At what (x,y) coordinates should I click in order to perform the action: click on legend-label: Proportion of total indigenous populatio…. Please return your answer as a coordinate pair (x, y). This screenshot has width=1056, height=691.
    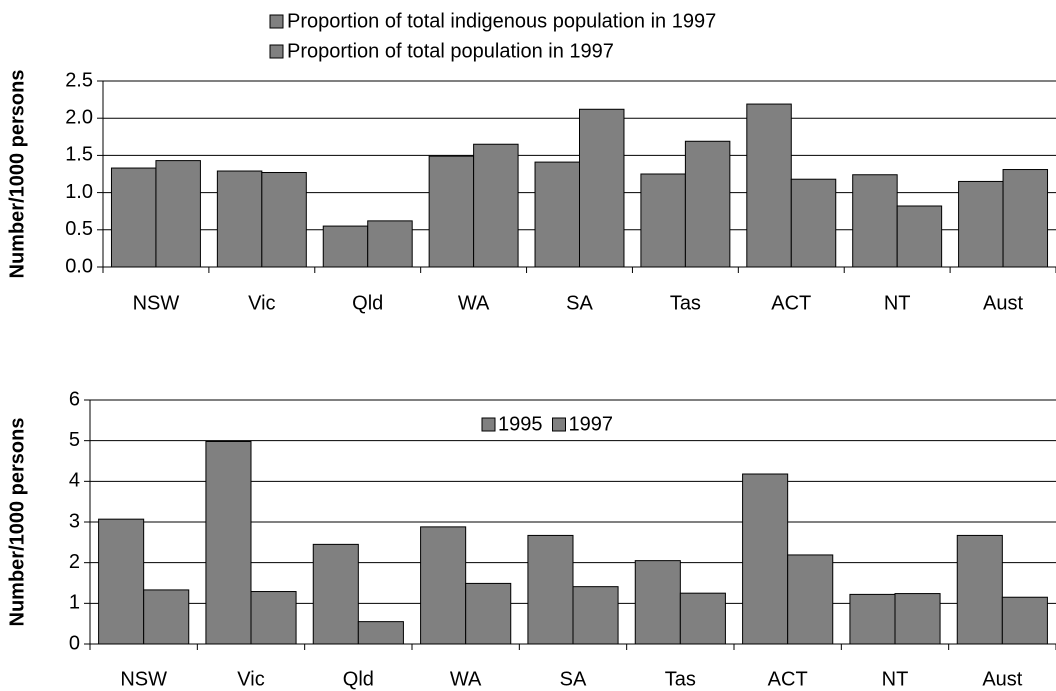
    Looking at the image, I should click on (501, 21).